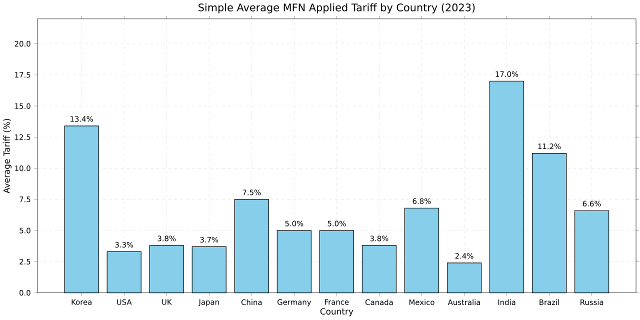  I want to click on x-axis-title: Country, so click(337, 312).